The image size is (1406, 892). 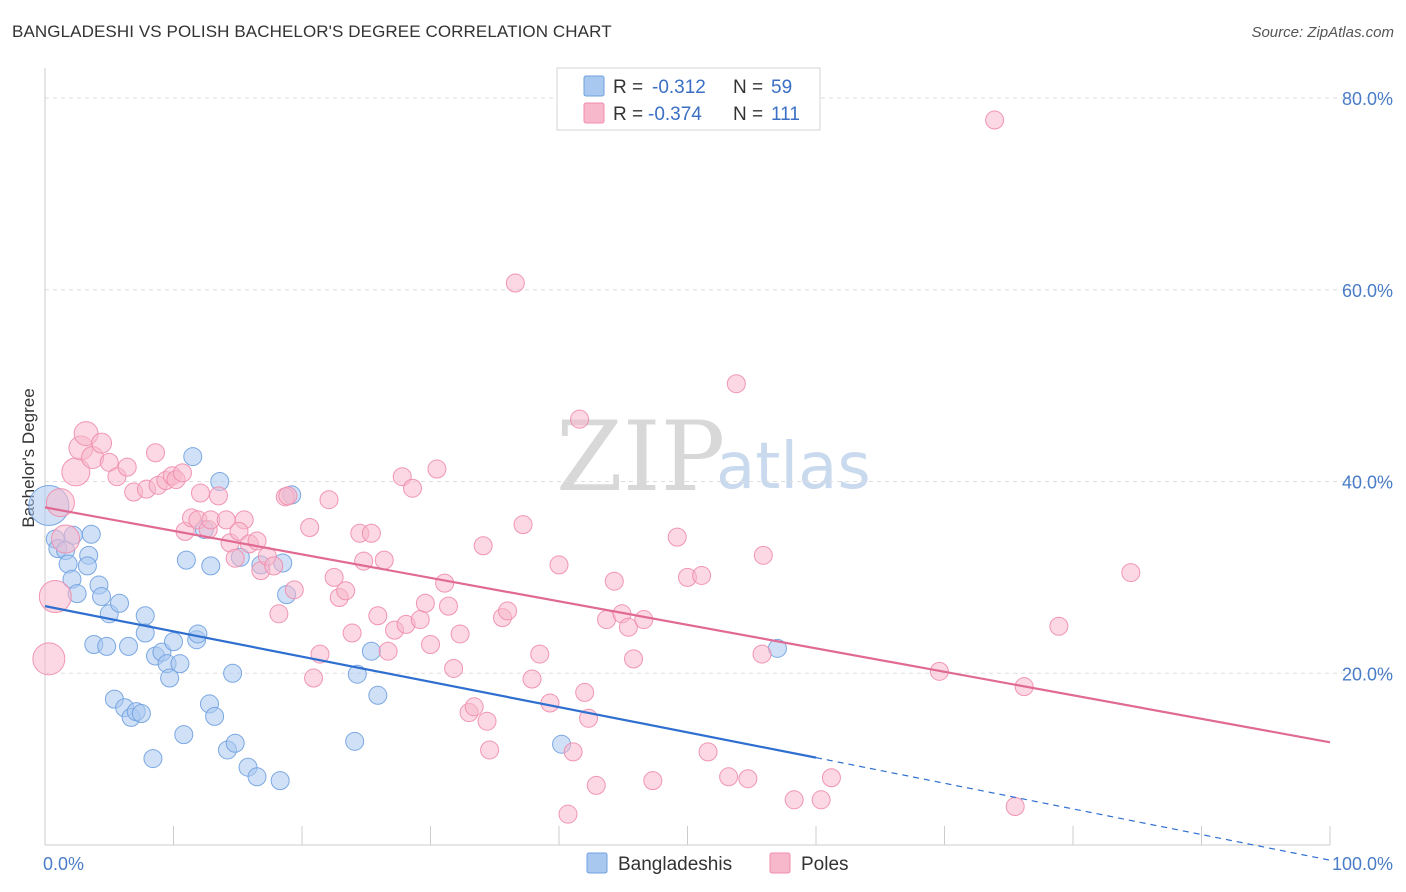 I want to click on bottom-legend-swatch-poles, so click(x=780, y=863).